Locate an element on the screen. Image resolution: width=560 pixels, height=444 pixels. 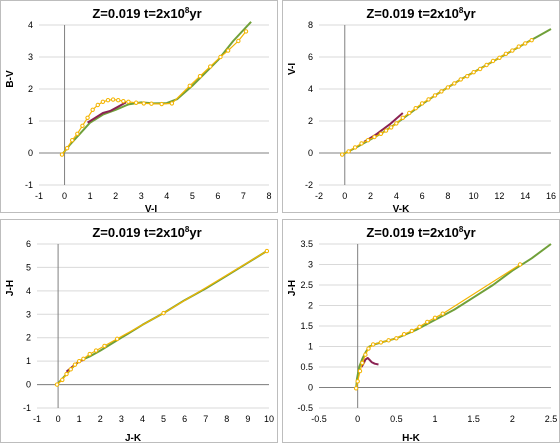
x-tick-label: -2 is located at coordinates (319, 196).